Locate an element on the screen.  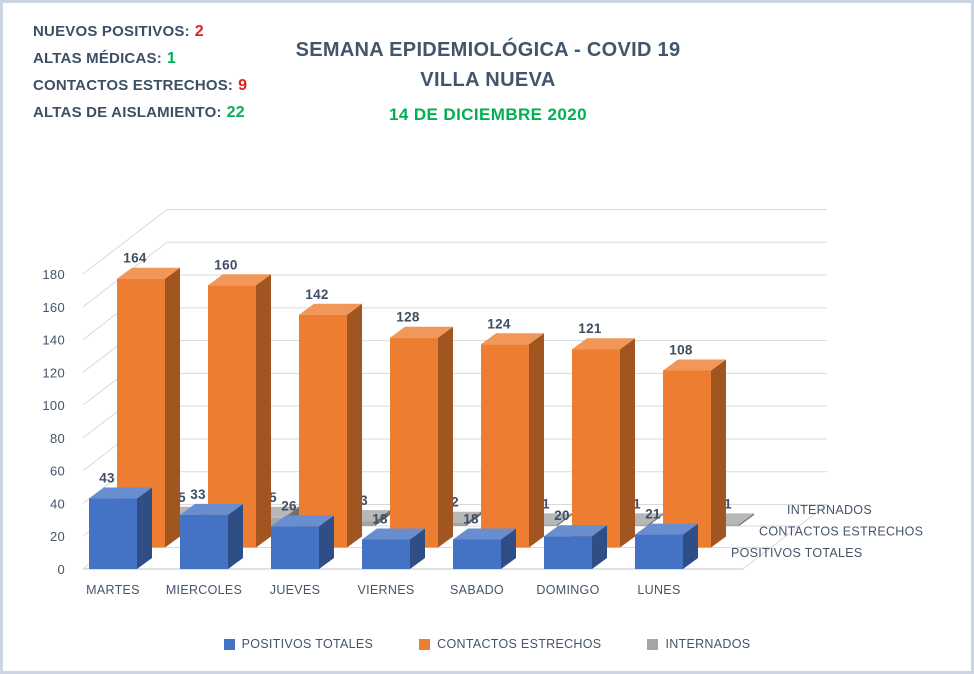
stat-altas-medicas: ALTAS MÉDICAS: 1 is located at coordinates (140, 59).